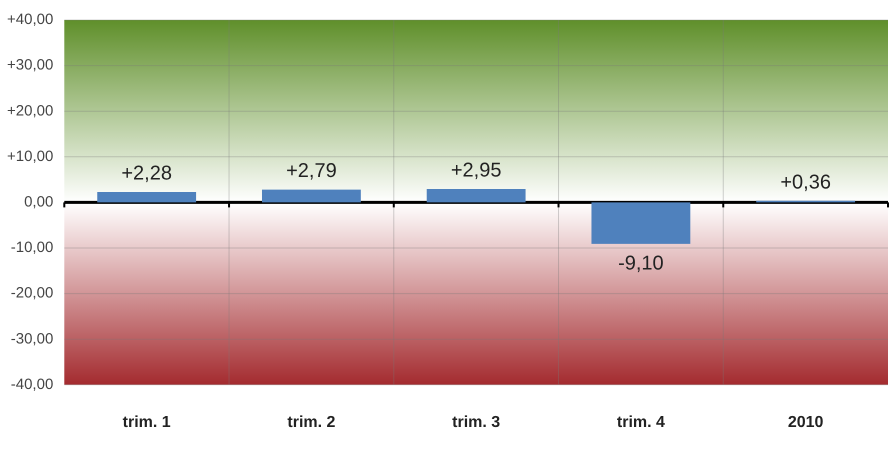  I want to click on y-tick-label: +10,00, so click(30, 156).